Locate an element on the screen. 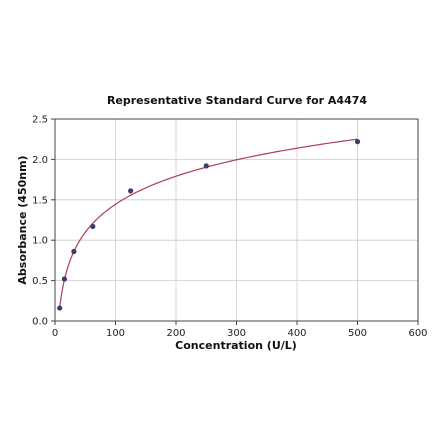  y-tick-label: 0.5 is located at coordinates (40, 281).